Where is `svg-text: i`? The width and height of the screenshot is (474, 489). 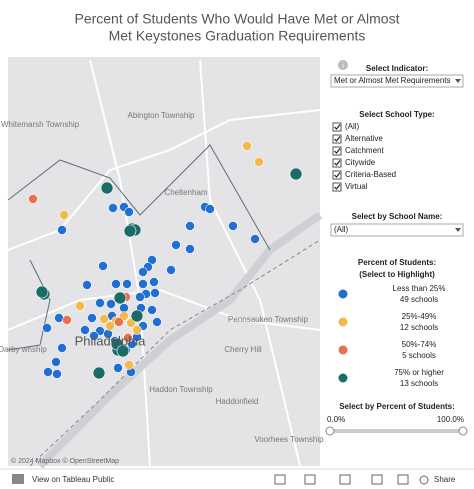 svg-text: i is located at coordinates (343, 66).